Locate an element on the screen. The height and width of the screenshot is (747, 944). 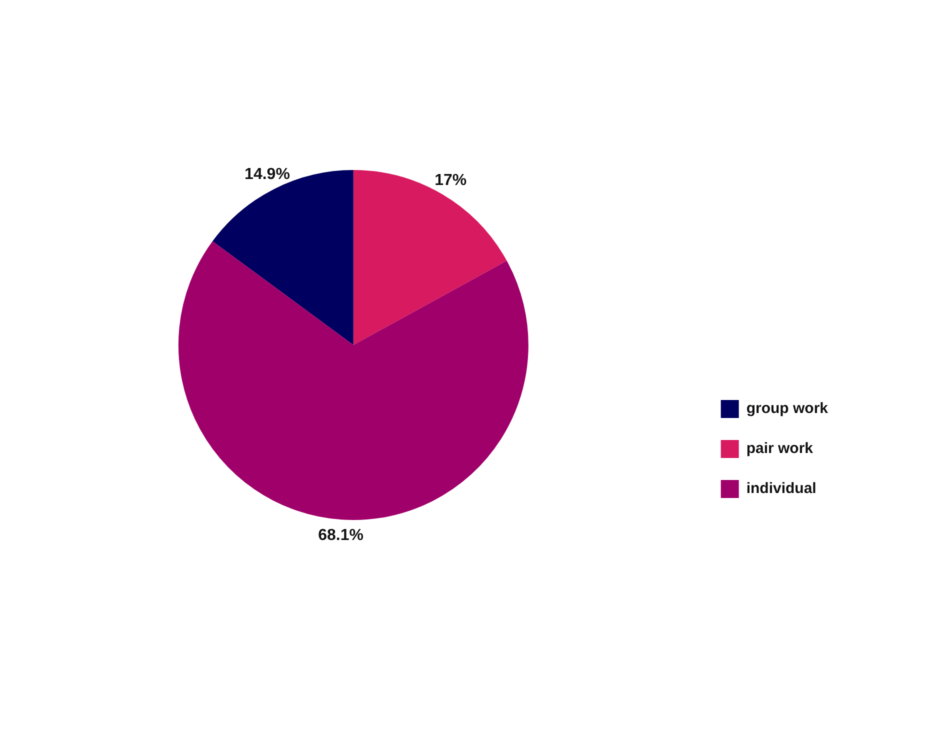
legend-label: group work is located at coordinates (787, 409).